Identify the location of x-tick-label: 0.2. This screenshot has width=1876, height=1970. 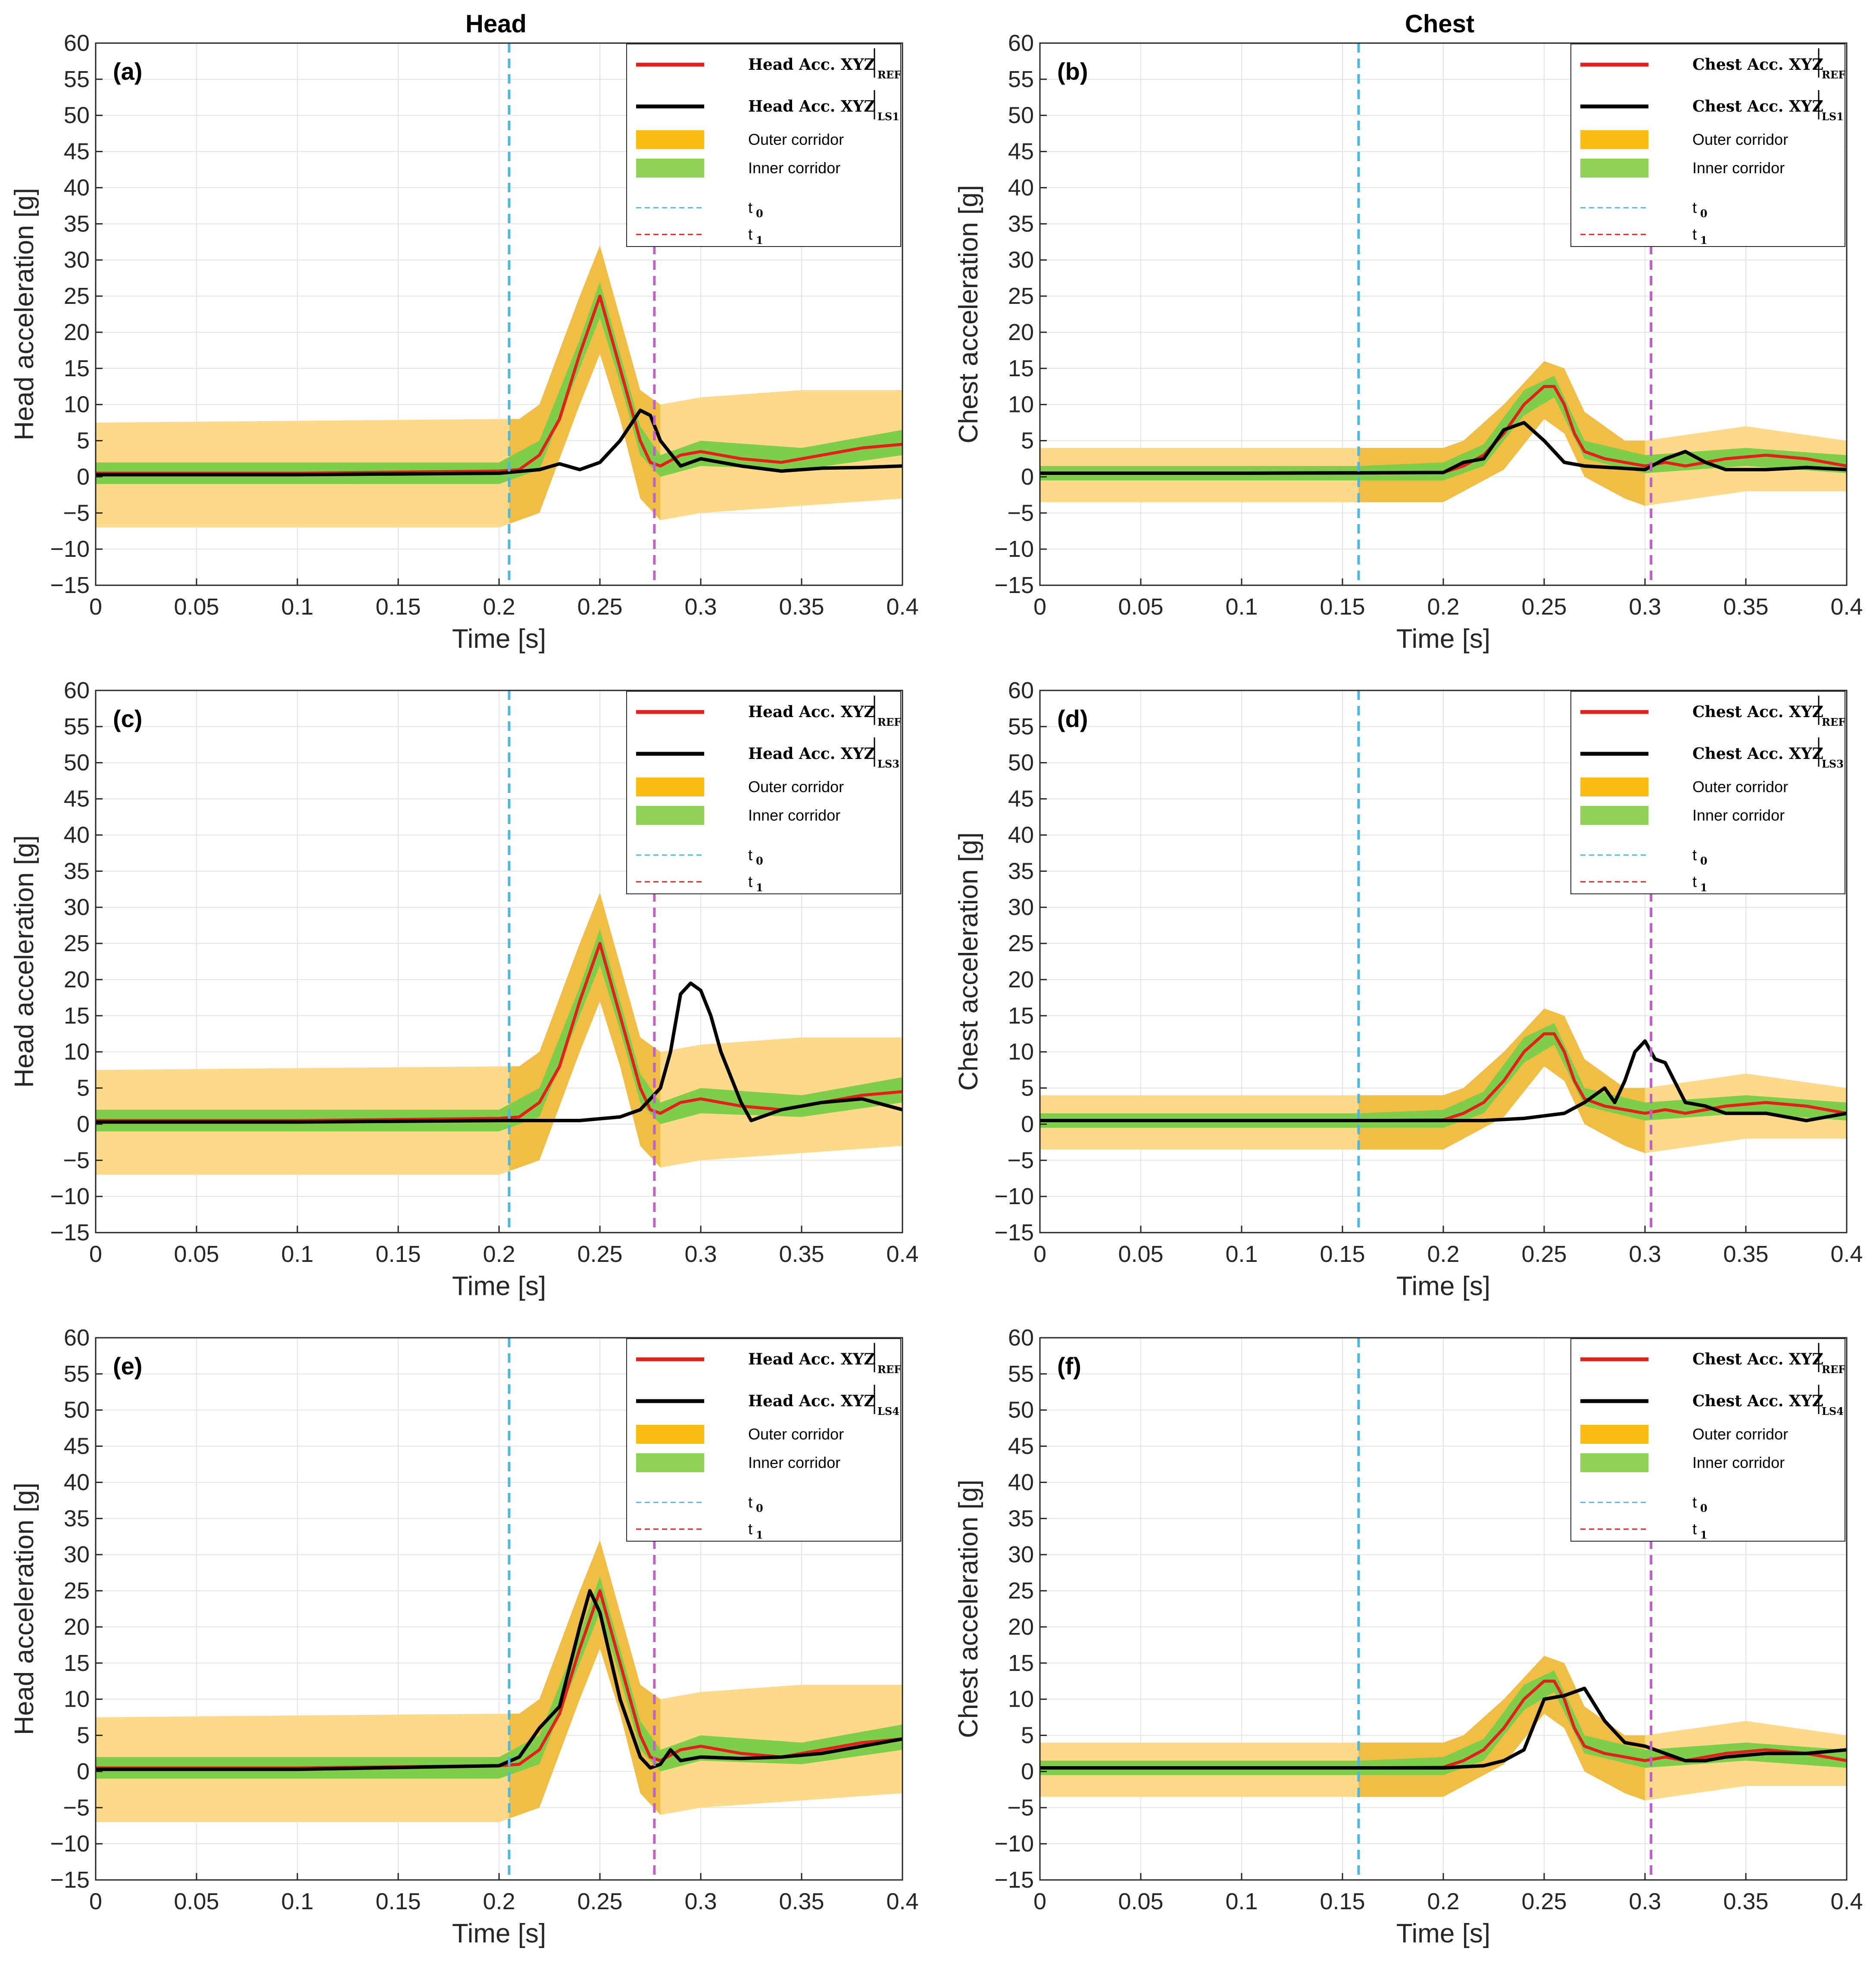
(499, 607).